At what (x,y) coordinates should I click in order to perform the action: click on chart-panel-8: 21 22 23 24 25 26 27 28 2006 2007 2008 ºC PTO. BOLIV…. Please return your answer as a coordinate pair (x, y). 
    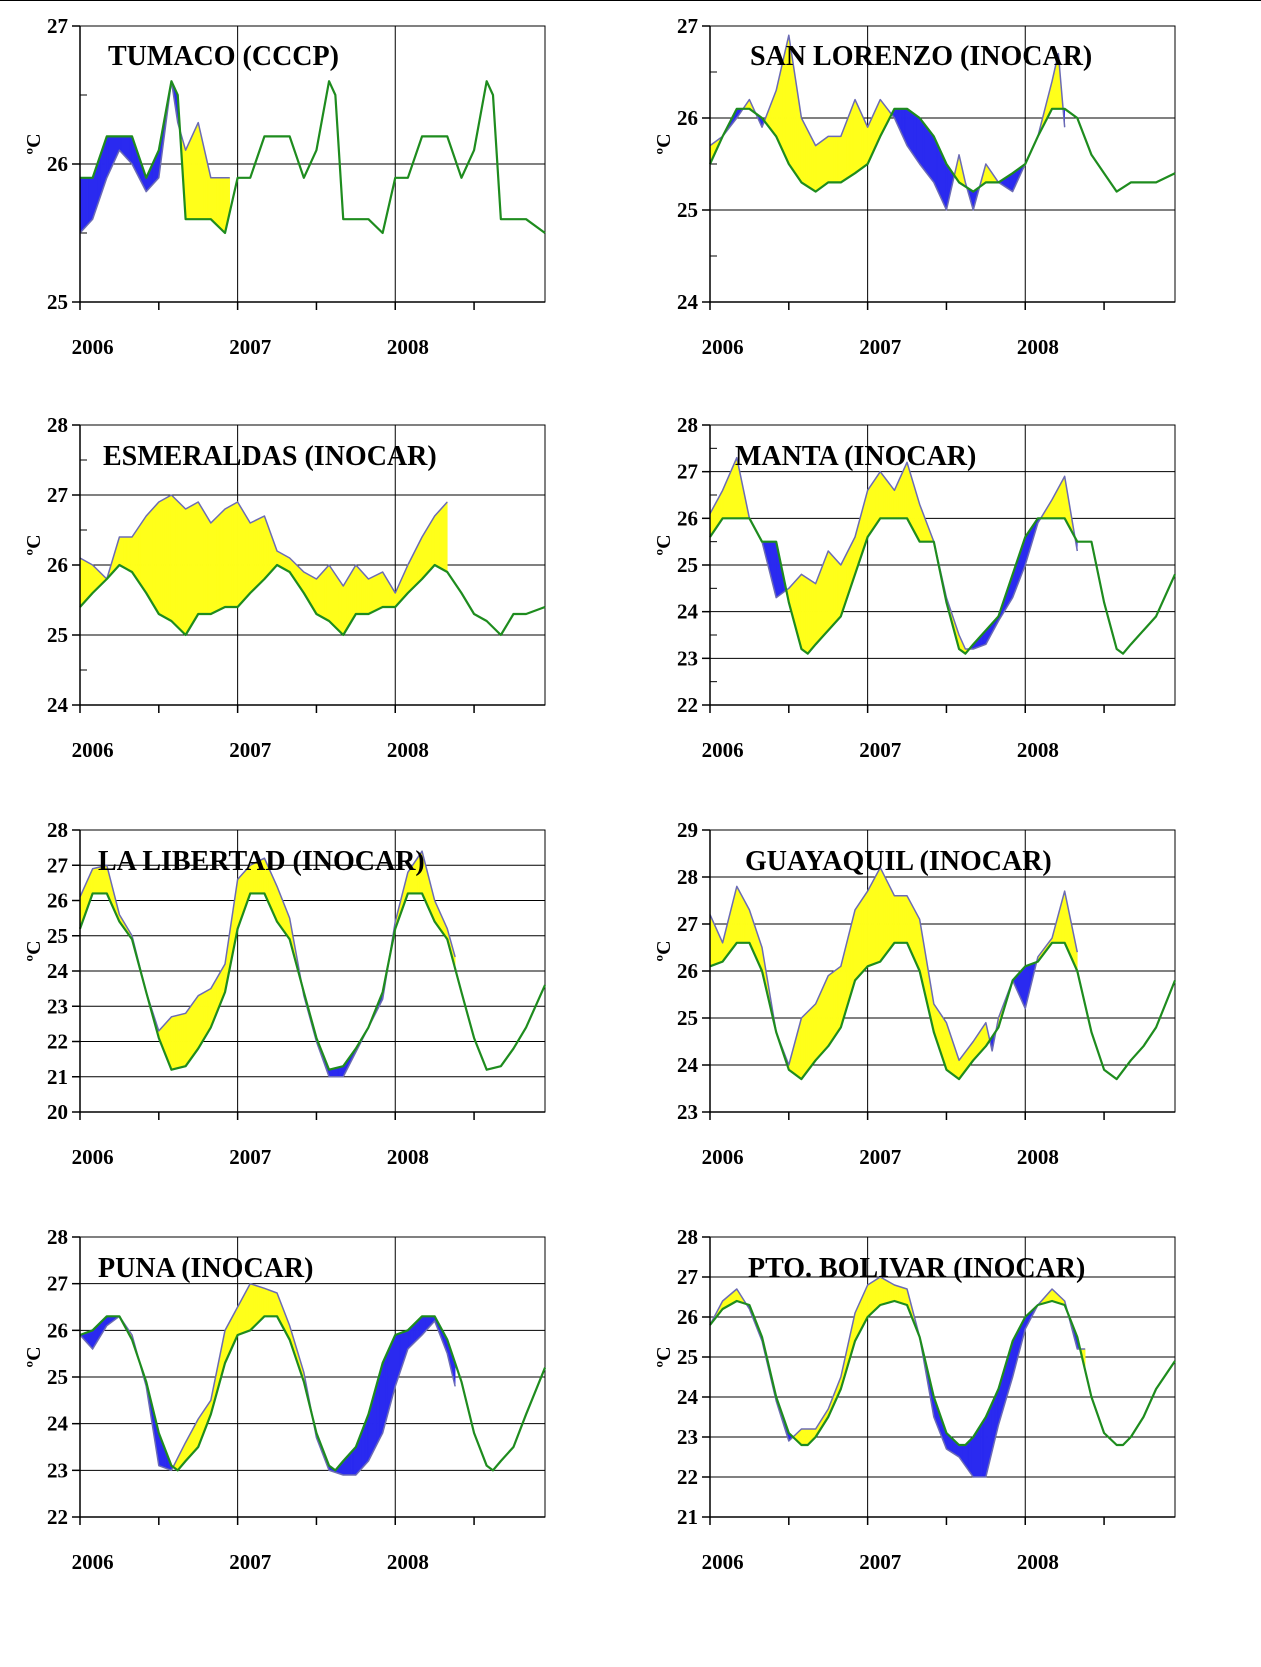
    Looking at the image, I should click on (914, 1399).